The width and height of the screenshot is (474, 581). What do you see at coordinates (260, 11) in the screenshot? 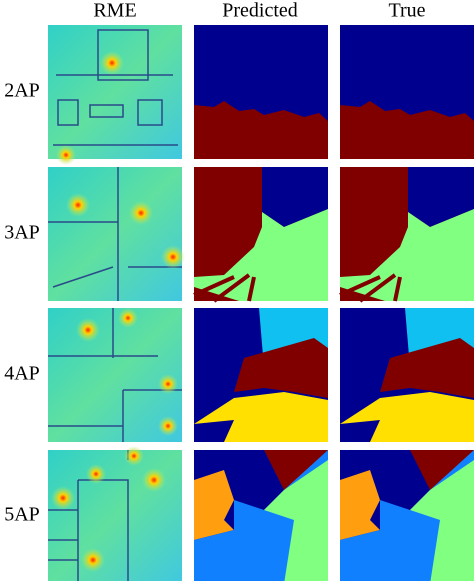
I see `column-header: Predicted` at bounding box center [260, 11].